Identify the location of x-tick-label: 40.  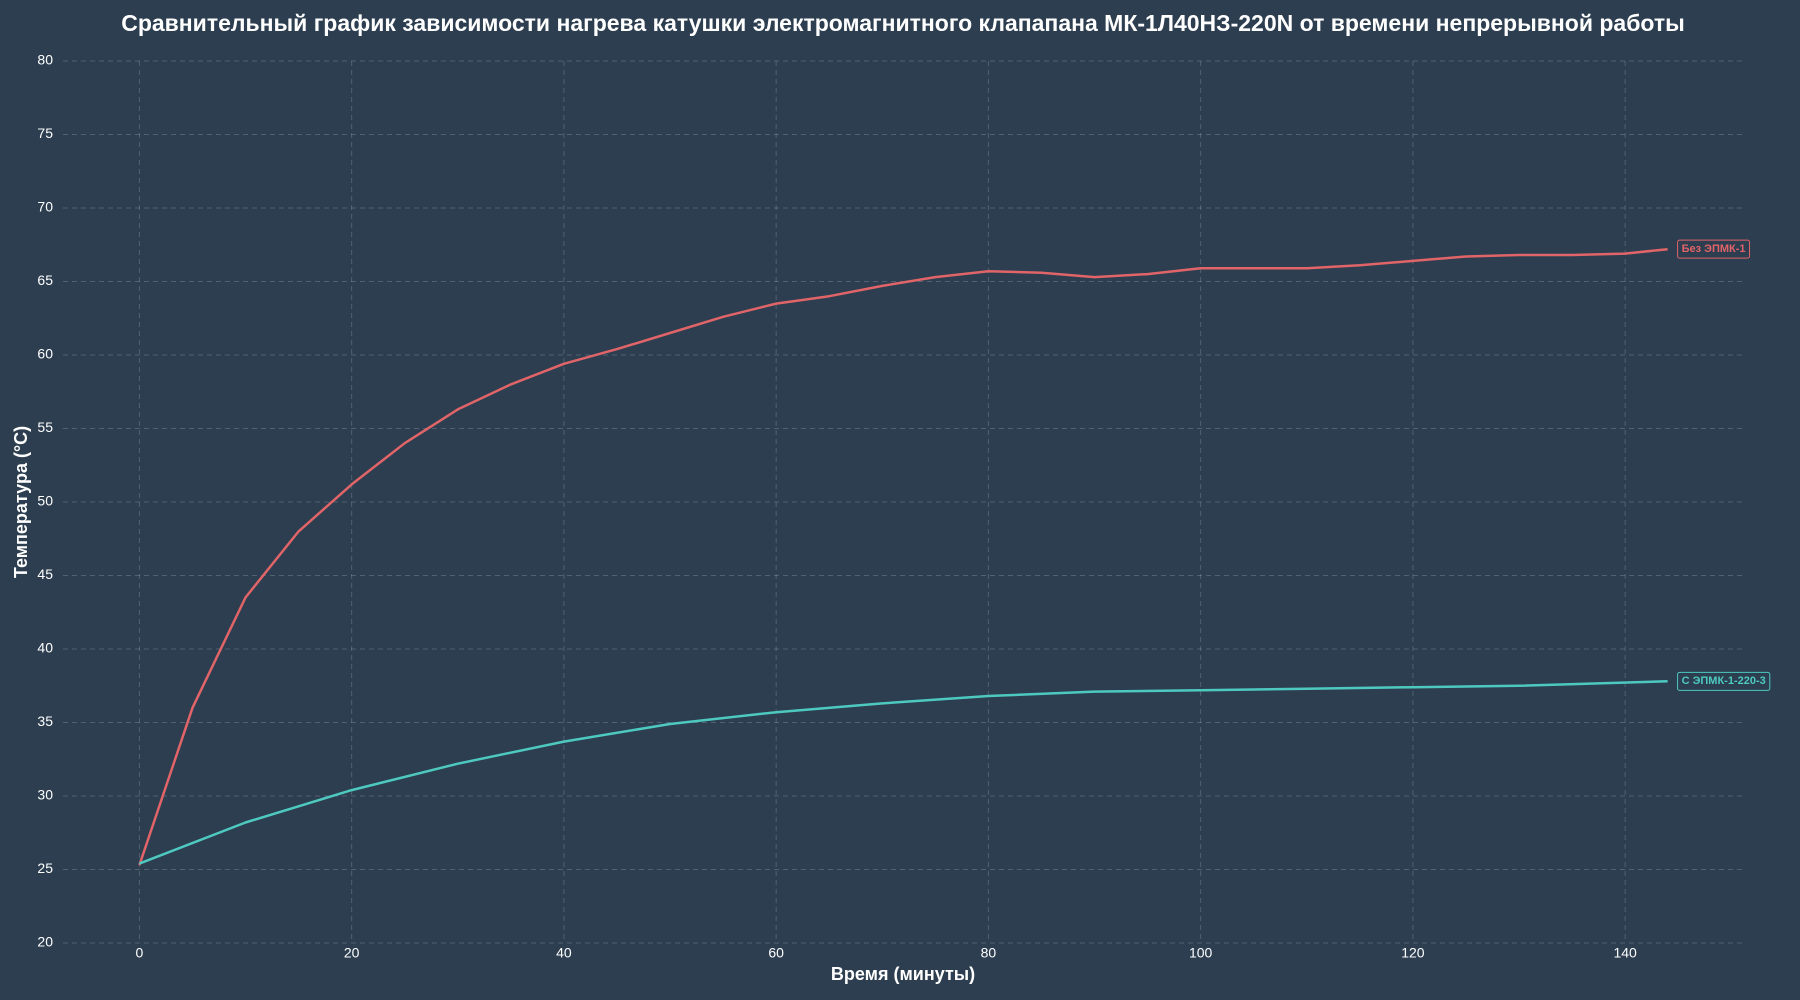
(564, 953).